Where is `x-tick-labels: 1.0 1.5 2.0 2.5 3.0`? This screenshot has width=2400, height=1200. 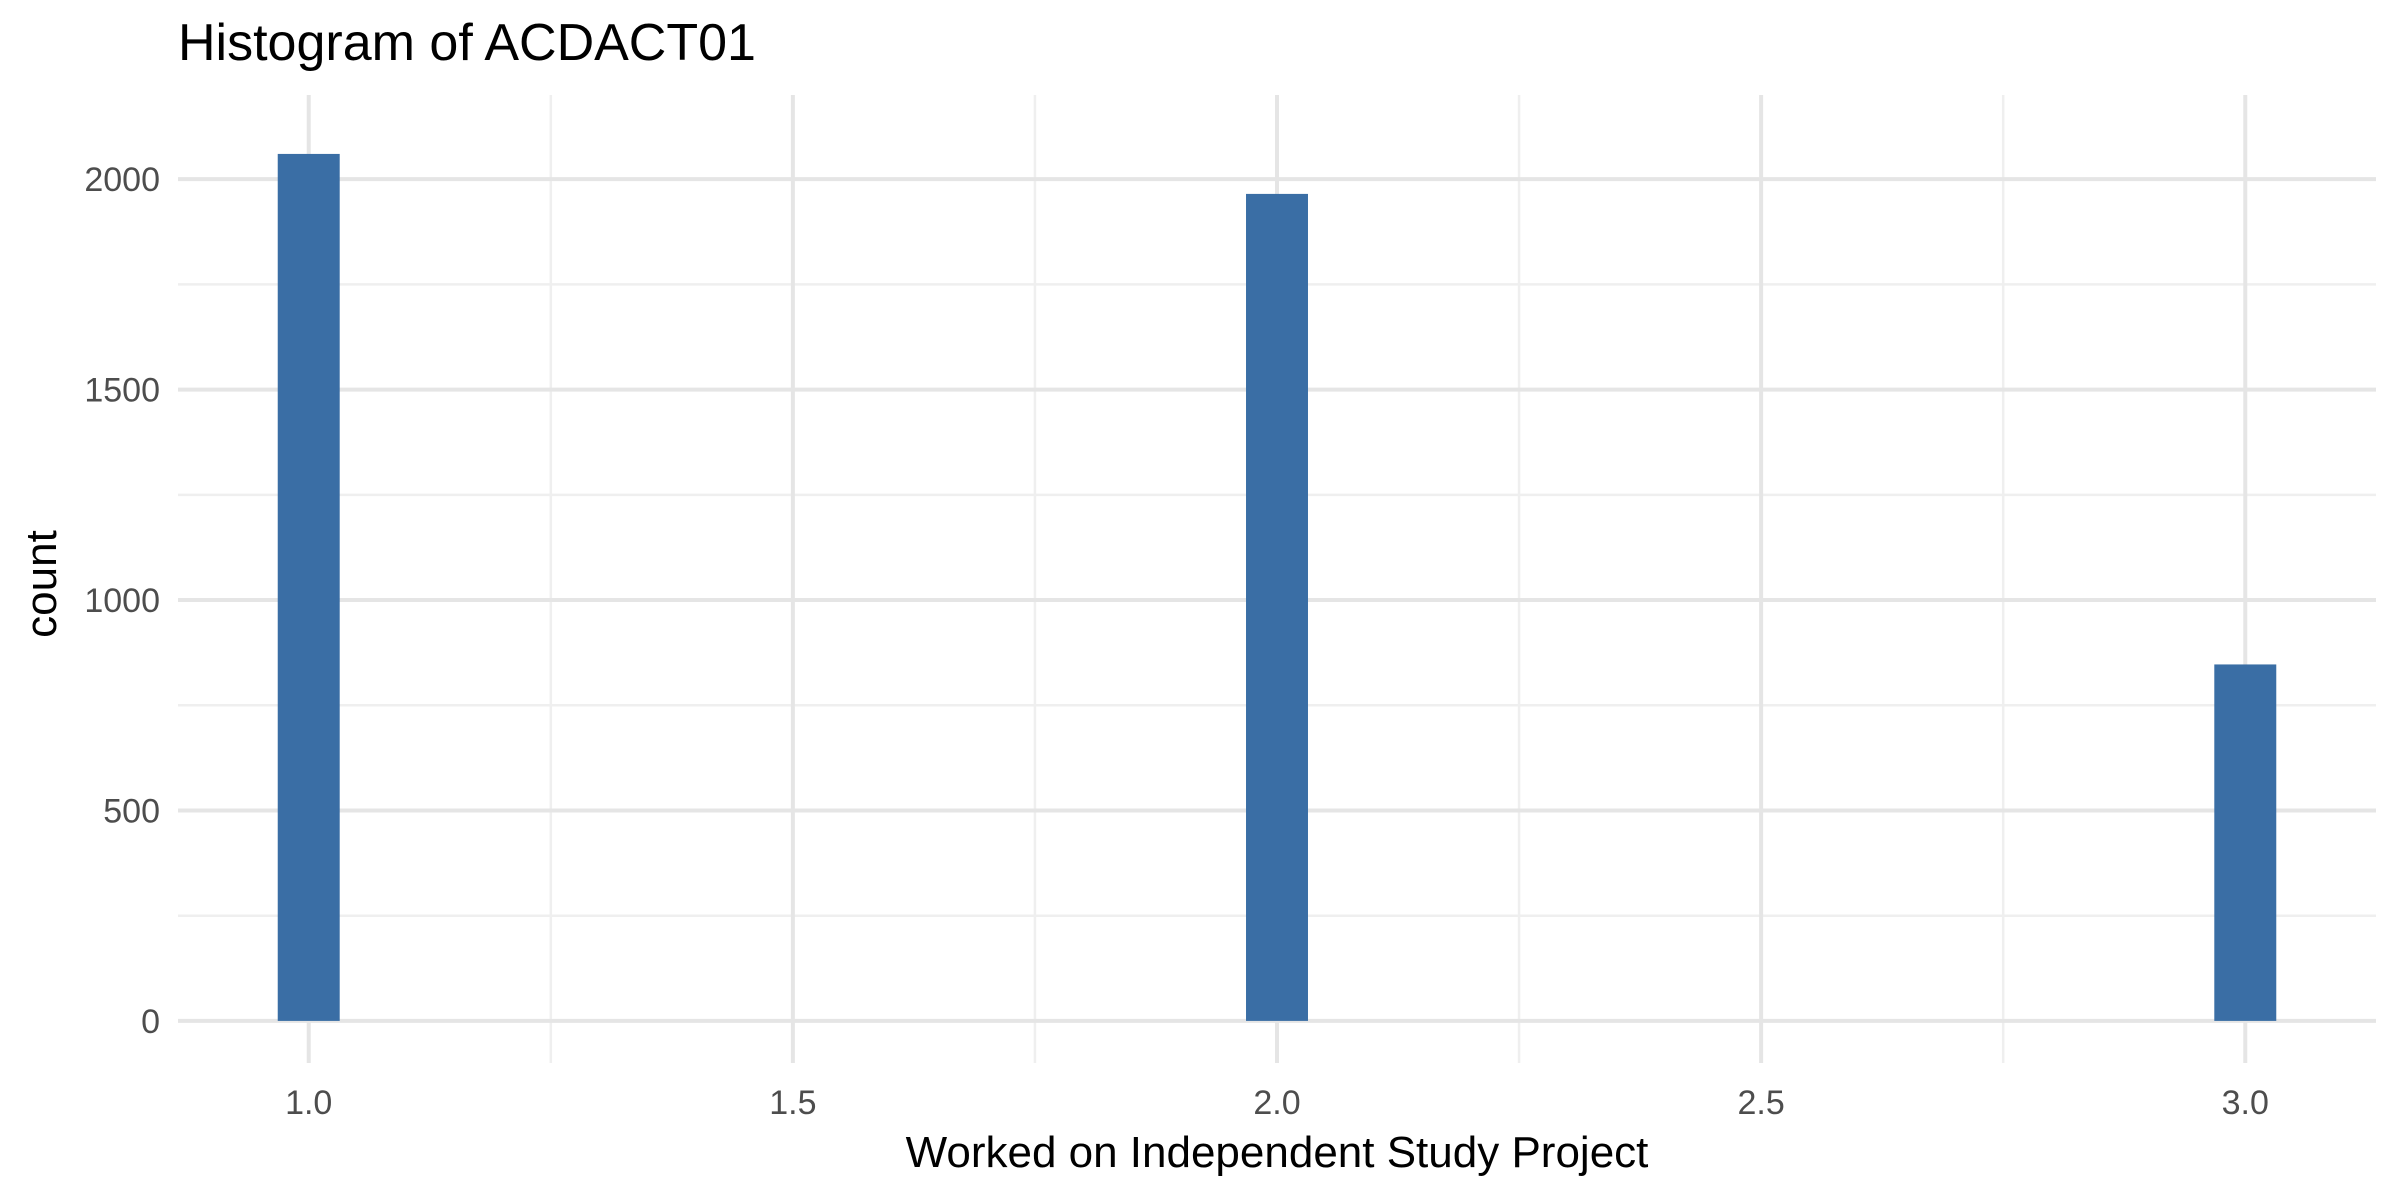 x-tick-labels: 1.0 1.5 2.0 2.5 3.0 is located at coordinates (1277, 1103).